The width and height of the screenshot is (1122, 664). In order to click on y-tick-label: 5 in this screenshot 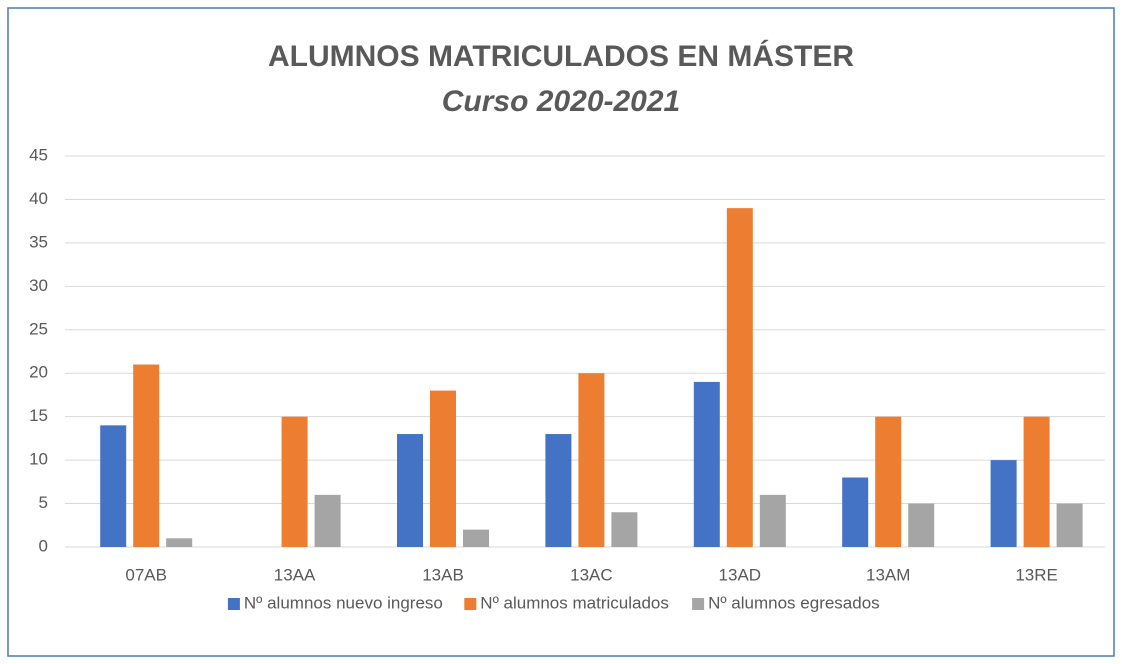, I will do `click(43, 502)`.